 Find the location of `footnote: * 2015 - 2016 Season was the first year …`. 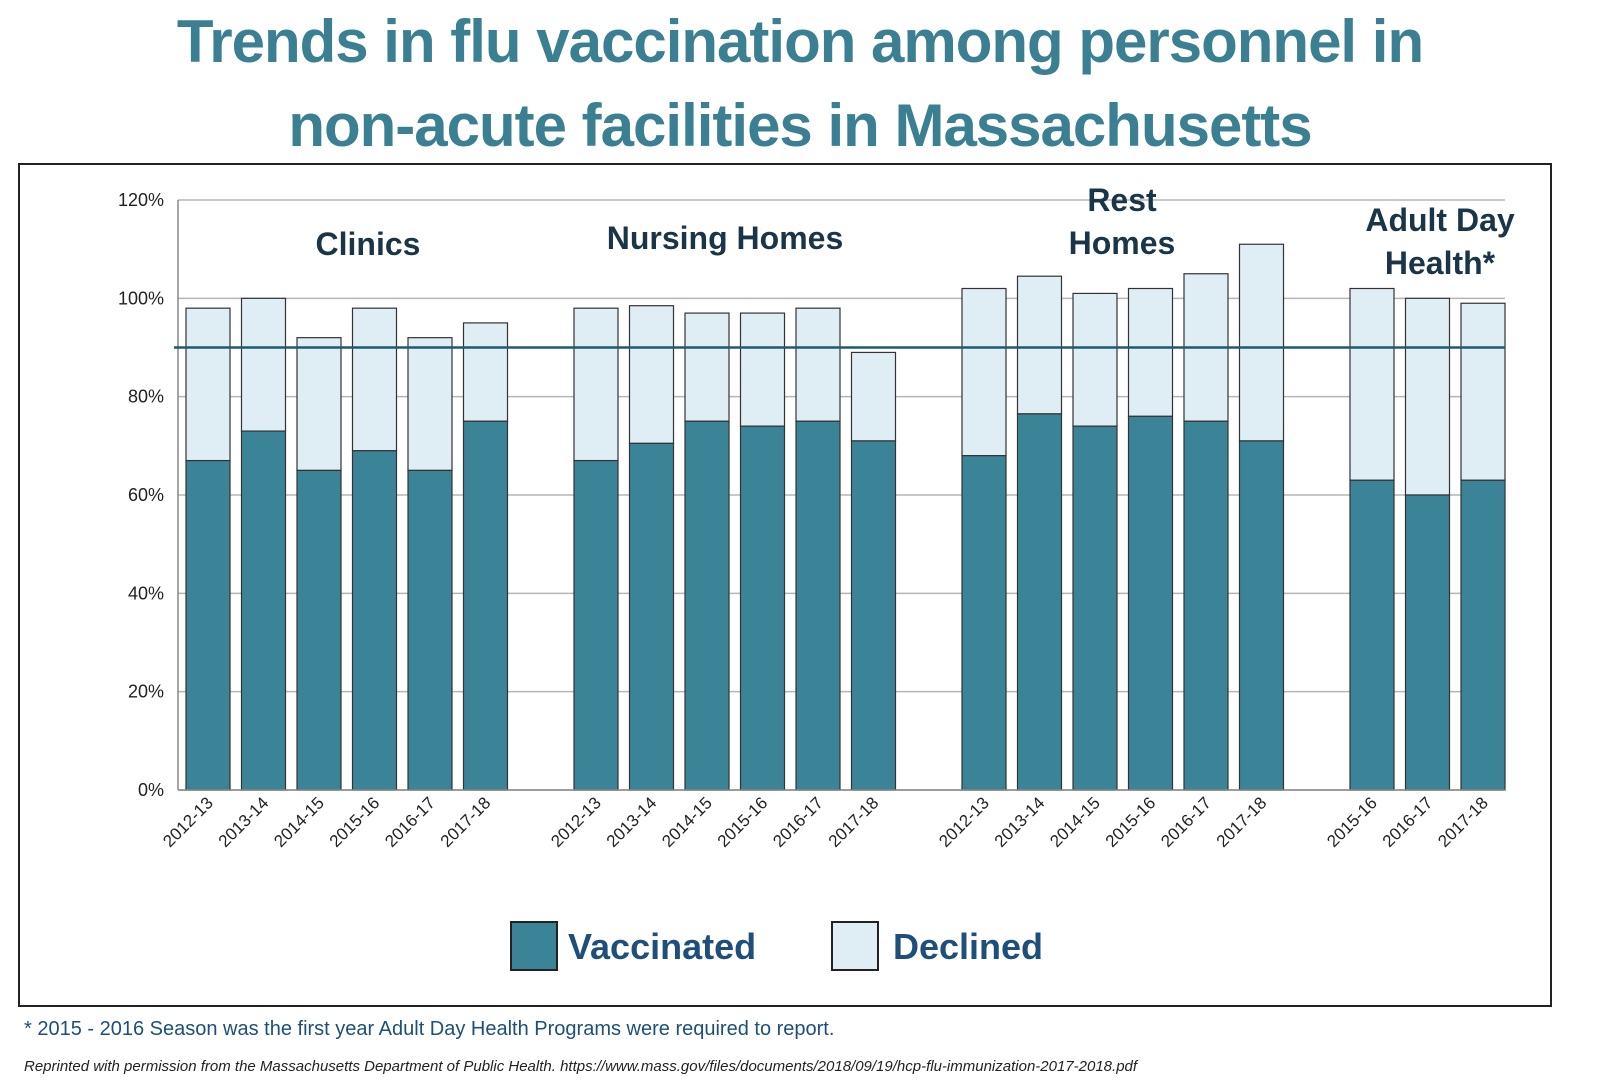

footnote: * 2015 - 2016 Season was the first year … is located at coordinates (429, 1029).